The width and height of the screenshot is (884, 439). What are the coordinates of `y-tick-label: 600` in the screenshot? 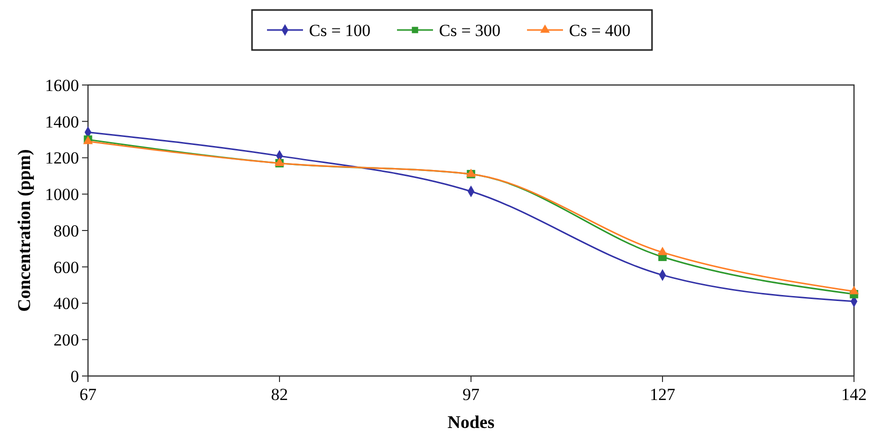 It's located at (66, 267).